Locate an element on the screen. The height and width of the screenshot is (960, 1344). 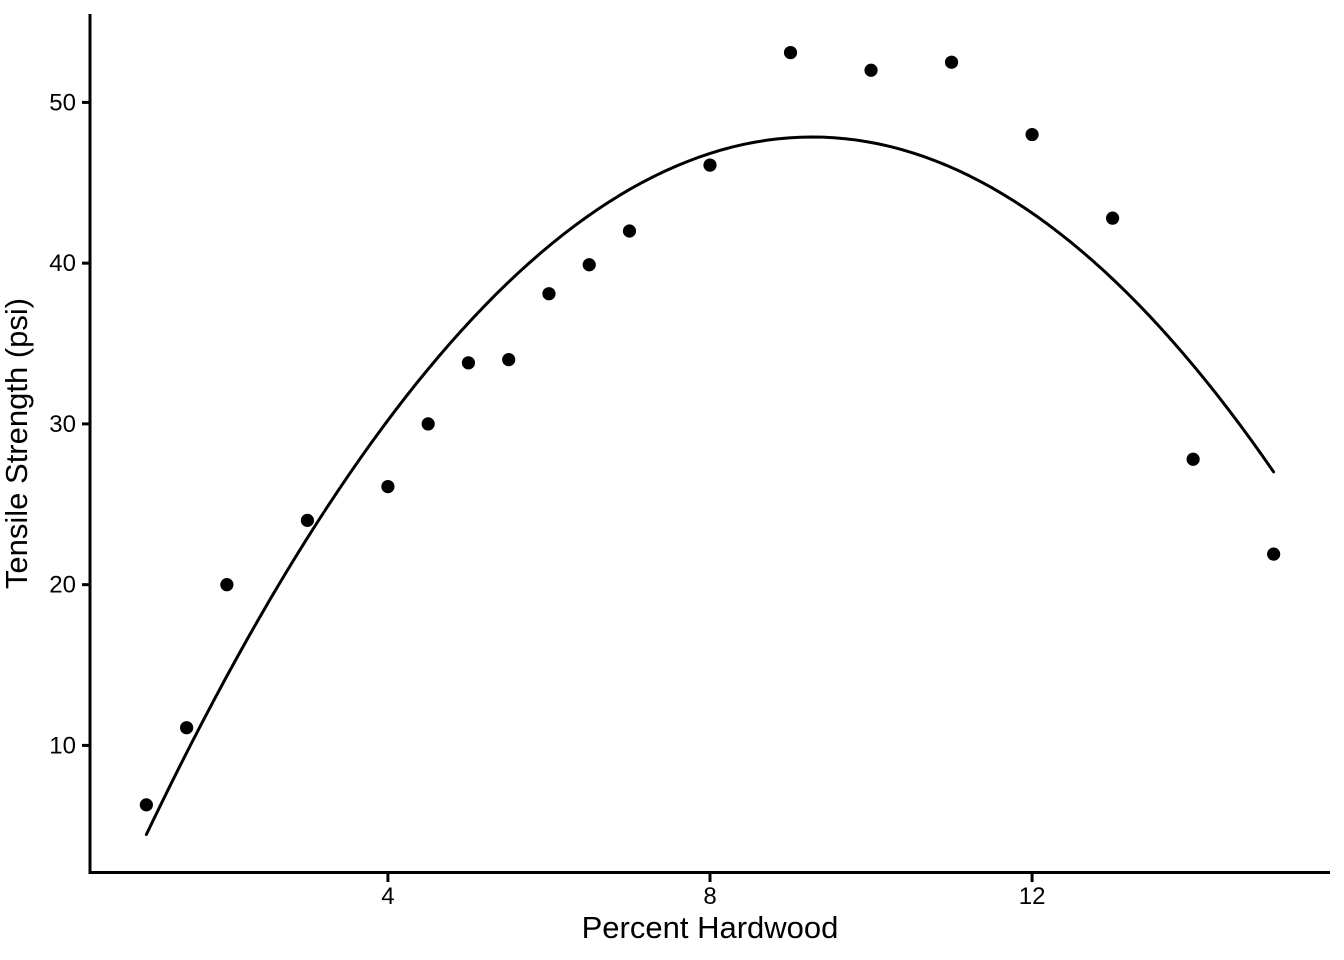
x-axis-title: Percent Hardwood is located at coordinates (710, 927).